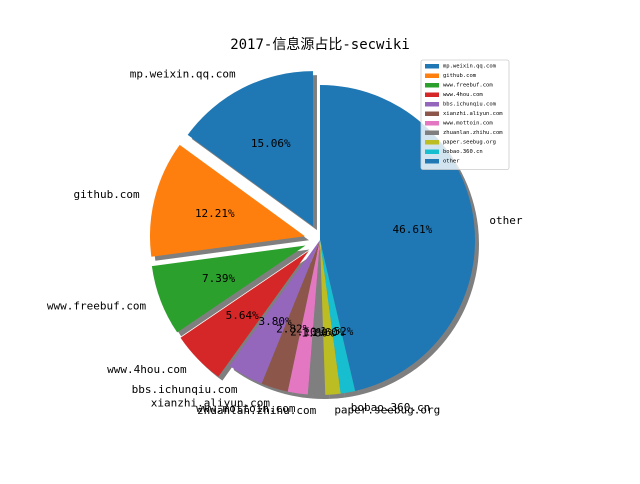 Image resolution: width=640 pixels, height=484 pixels. I want to click on category-label-bbs-ichunqiu-com: bbs.ichunqiu.com, so click(185, 389).